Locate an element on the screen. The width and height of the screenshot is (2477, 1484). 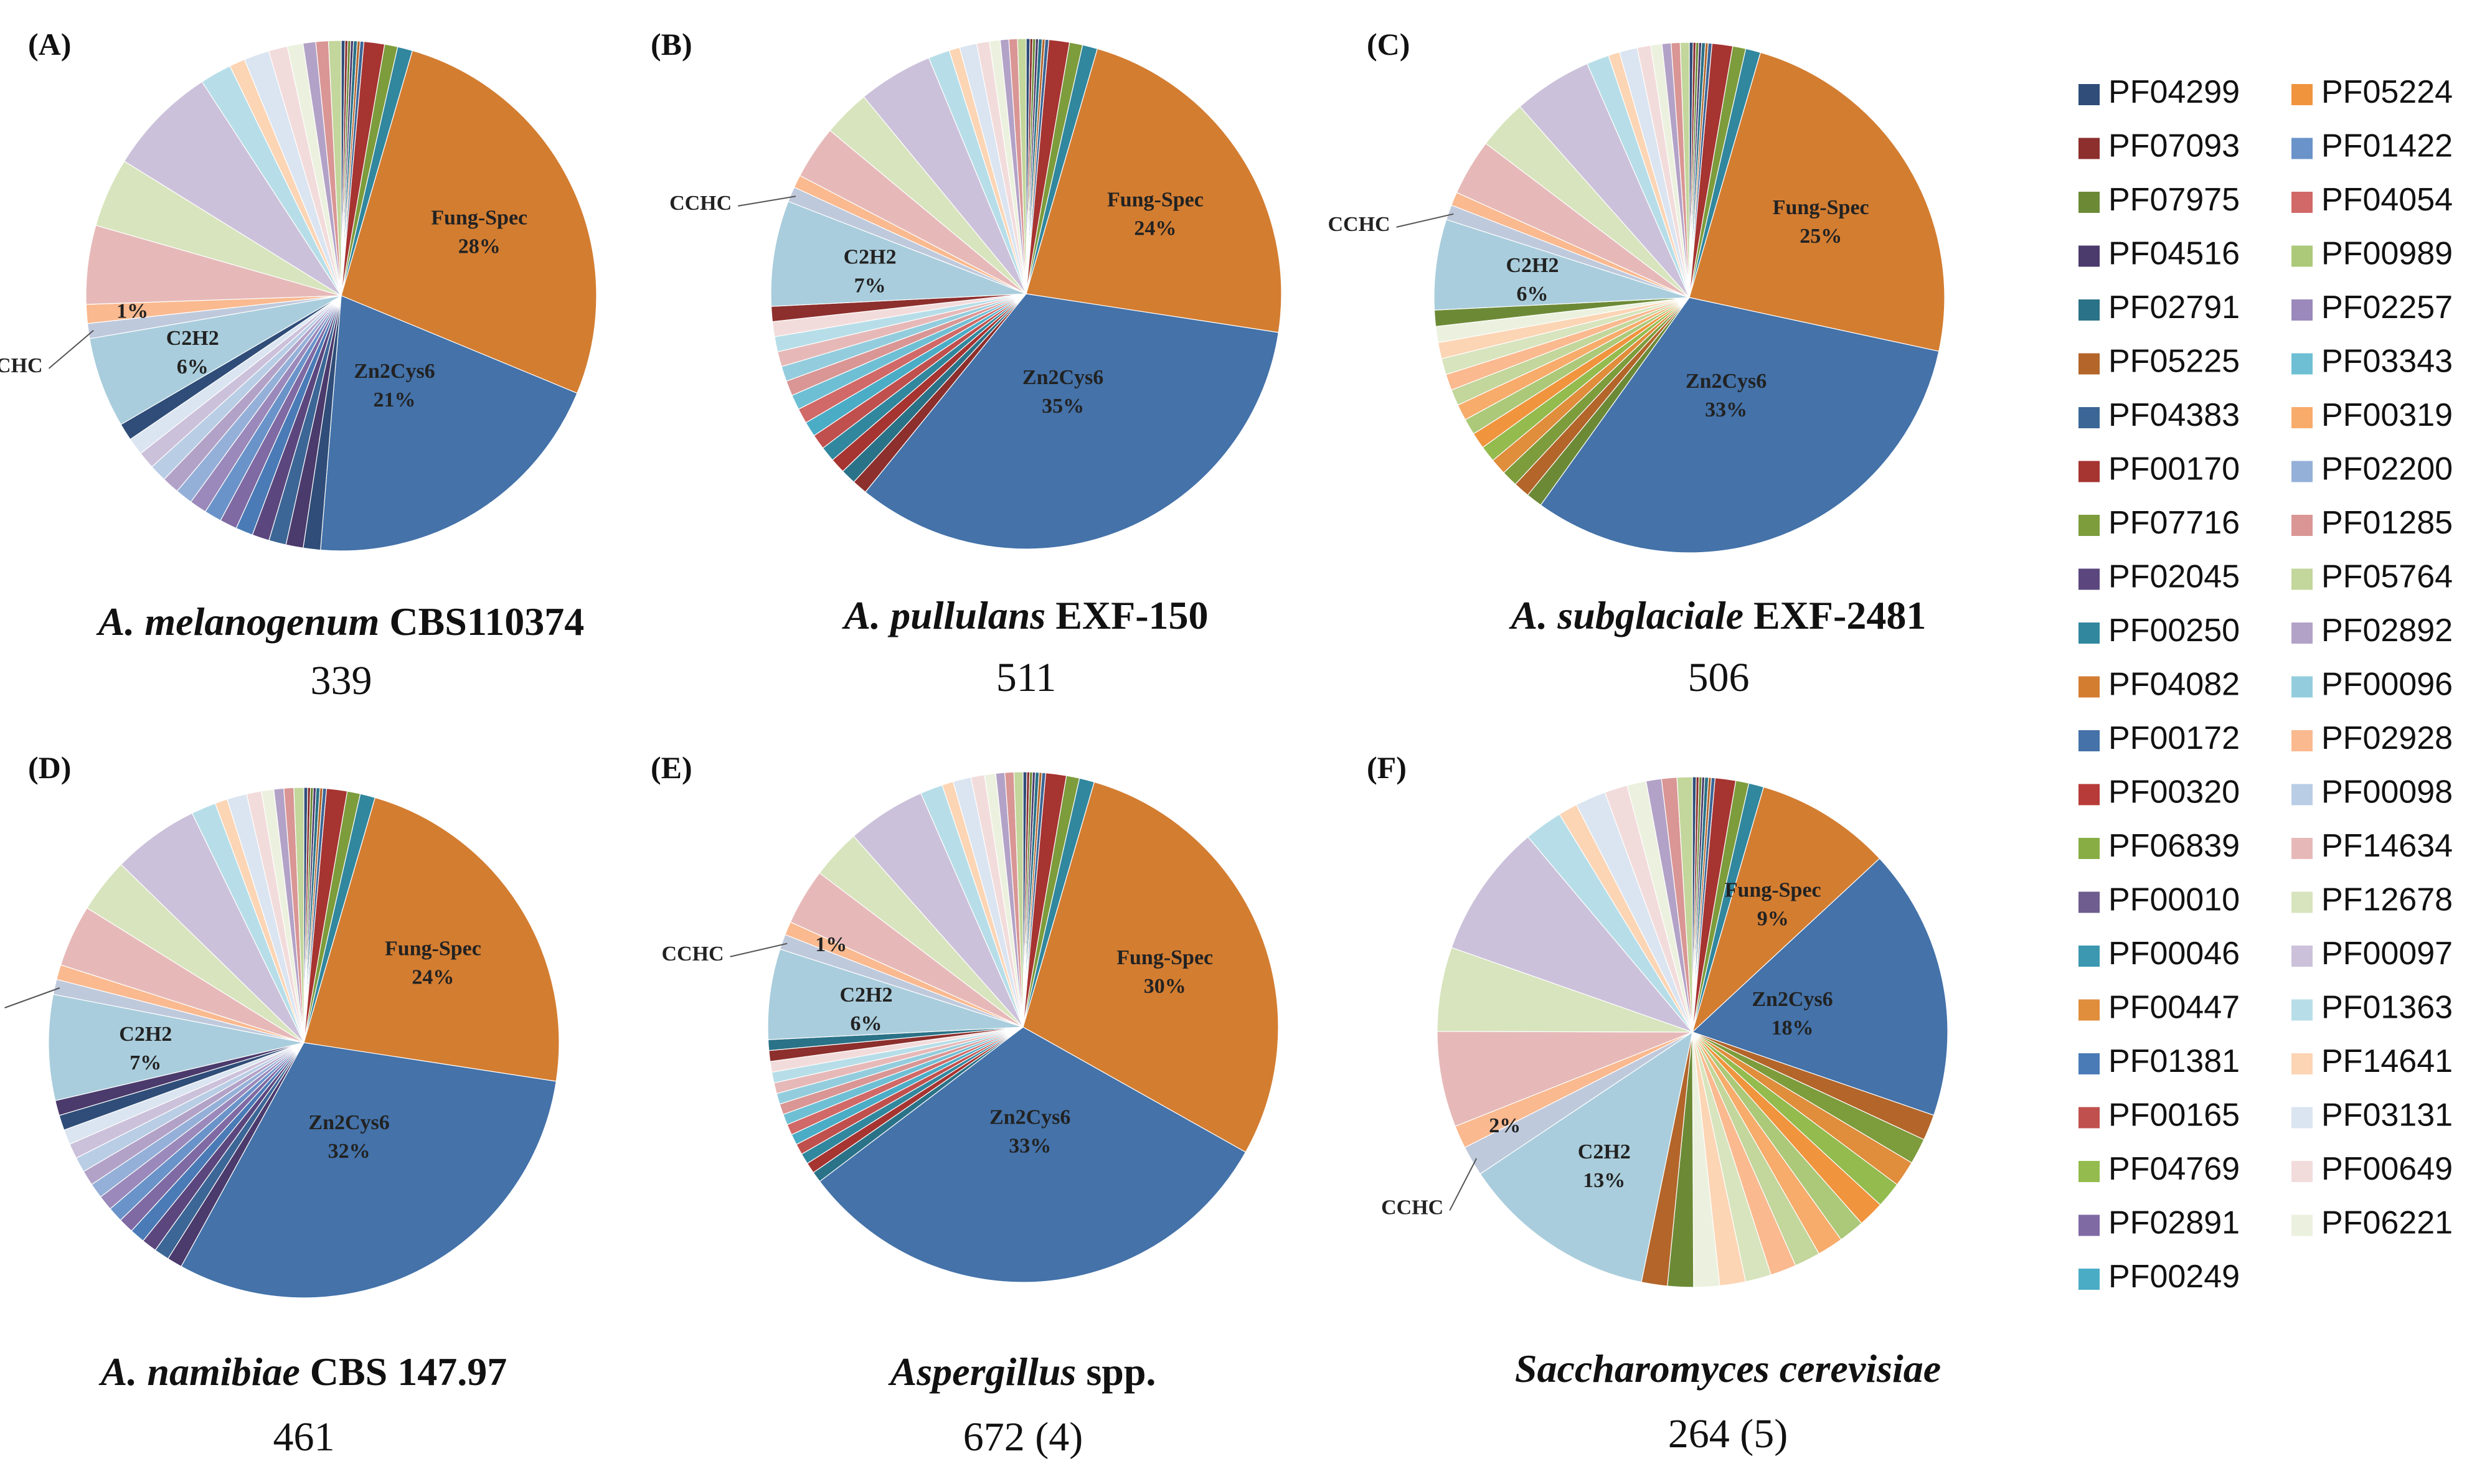
legend-item: PF04054 is located at coordinates (2372, 200).